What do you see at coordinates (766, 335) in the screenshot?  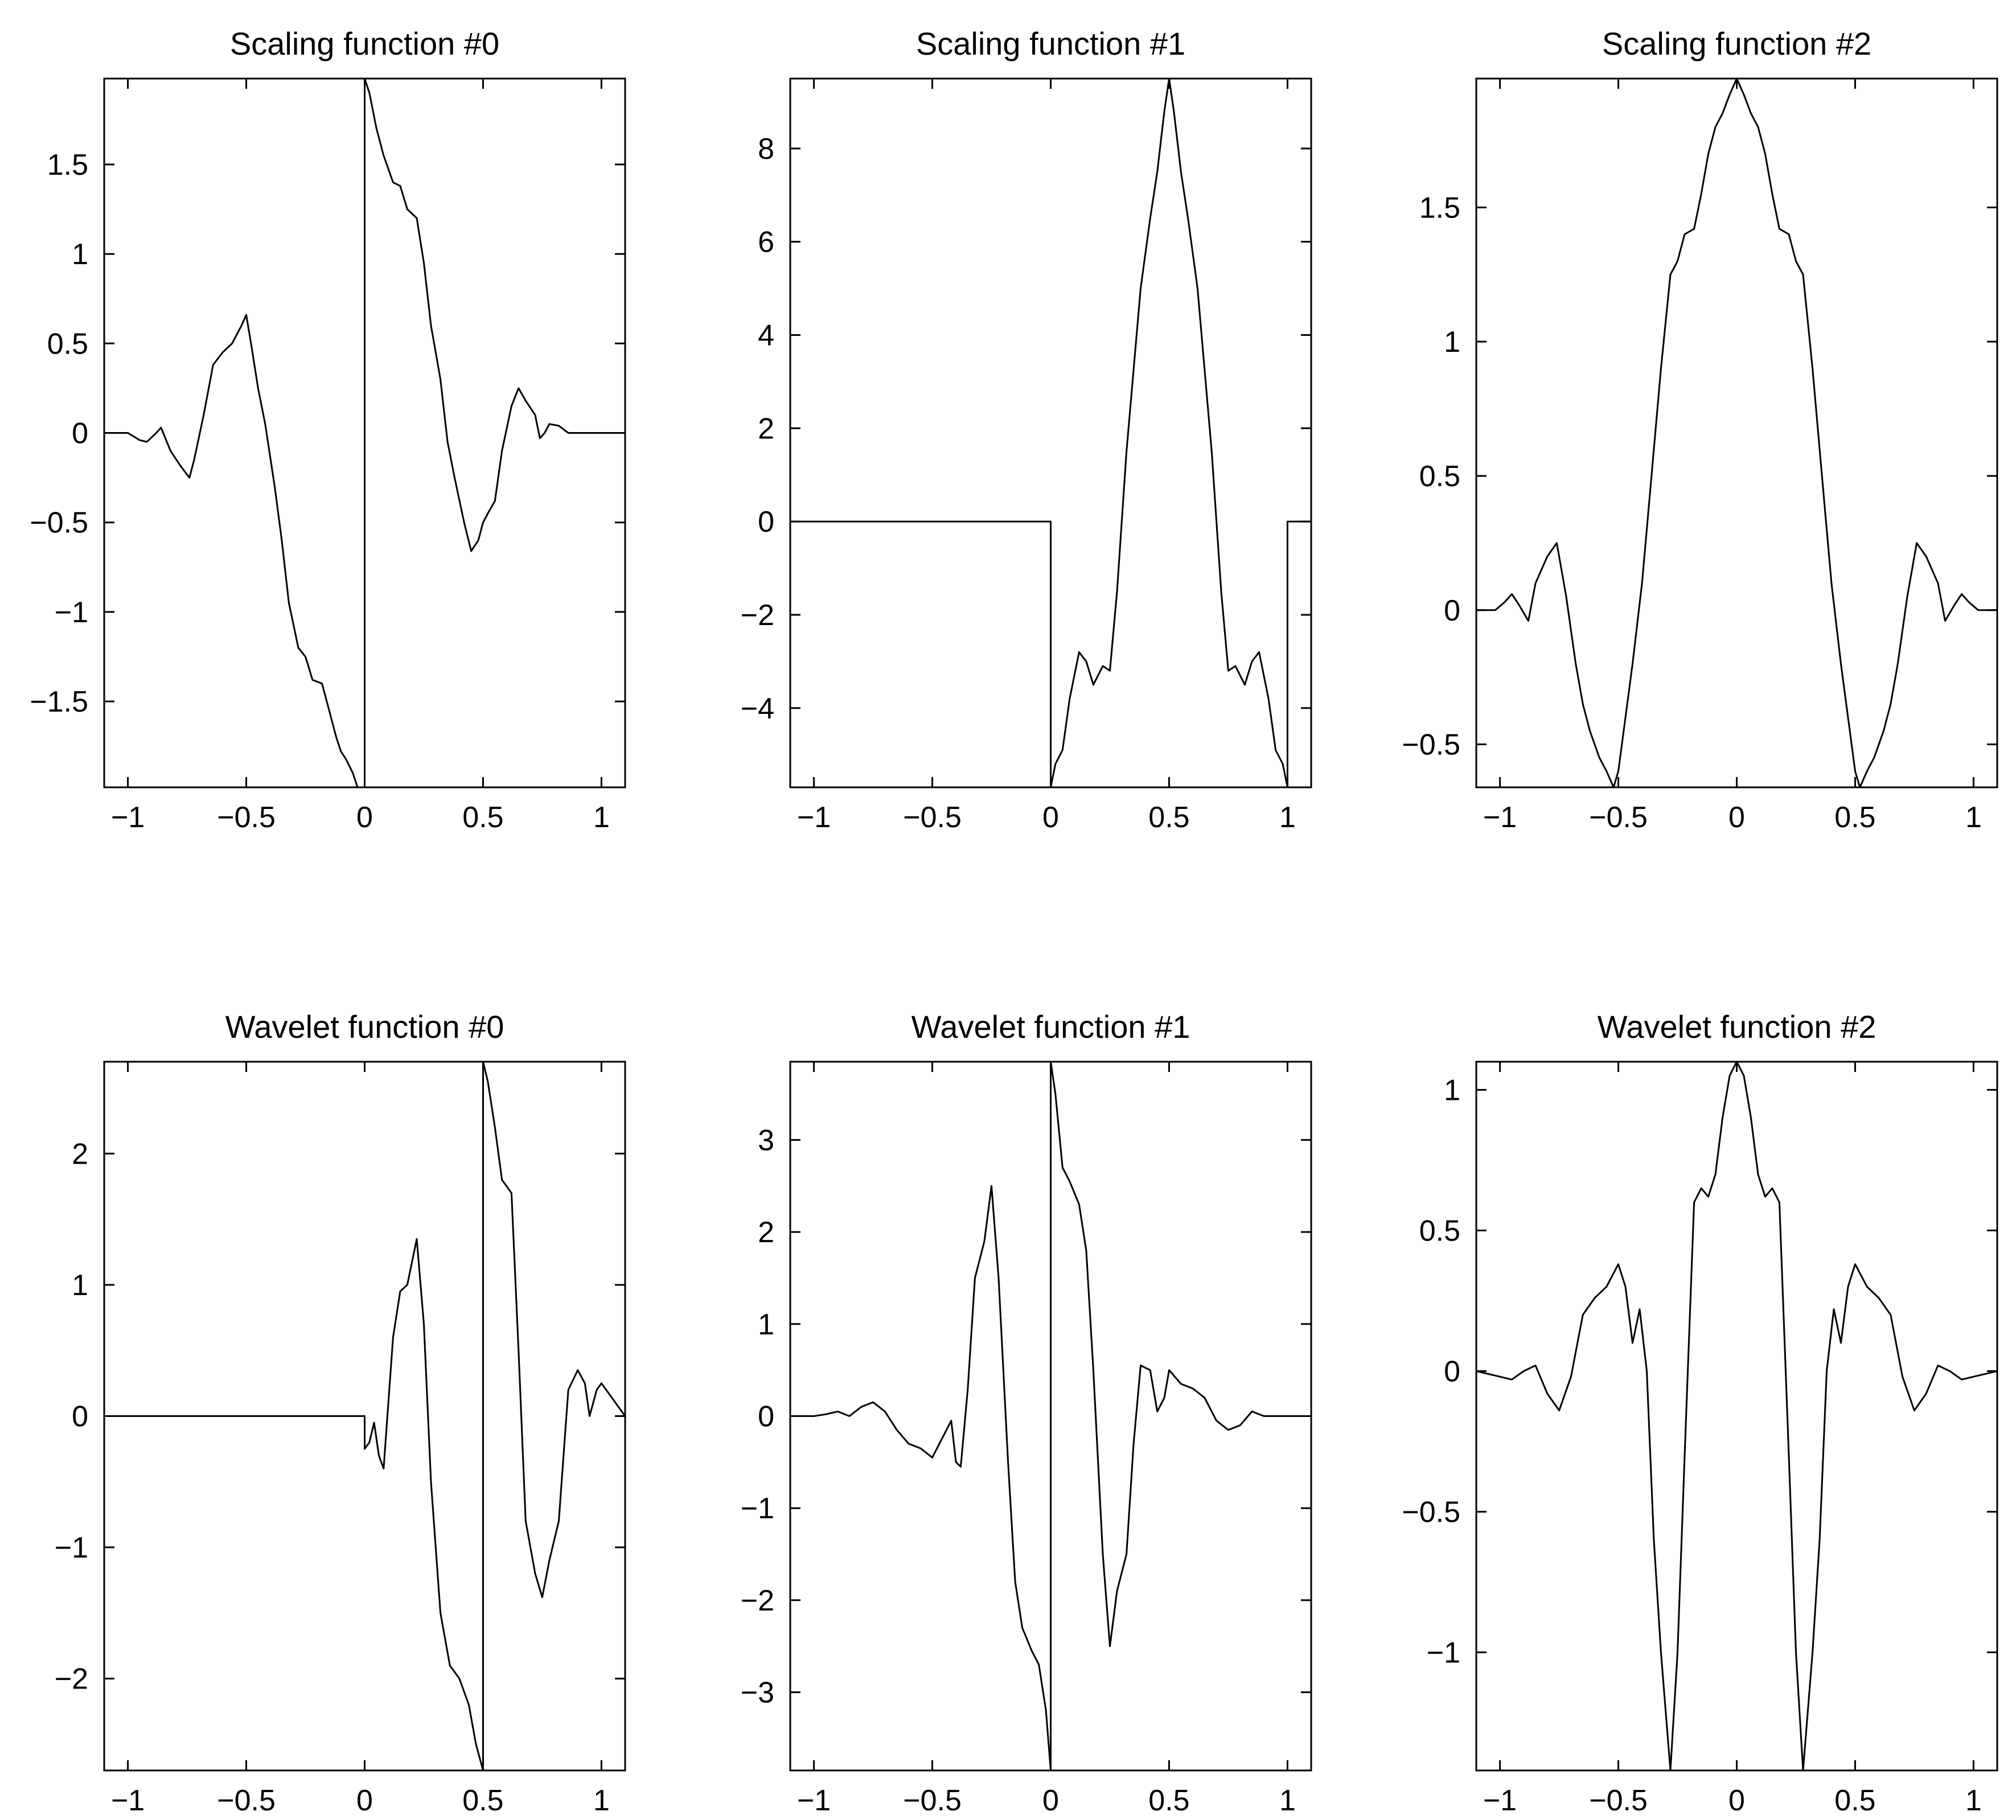 I see `y-tick-label: 4` at bounding box center [766, 335].